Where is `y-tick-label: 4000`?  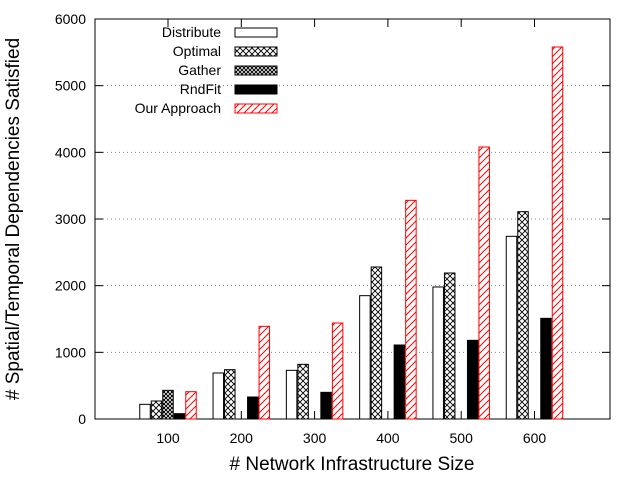
y-tick-label: 4000 is located at coordinates (70, 152).